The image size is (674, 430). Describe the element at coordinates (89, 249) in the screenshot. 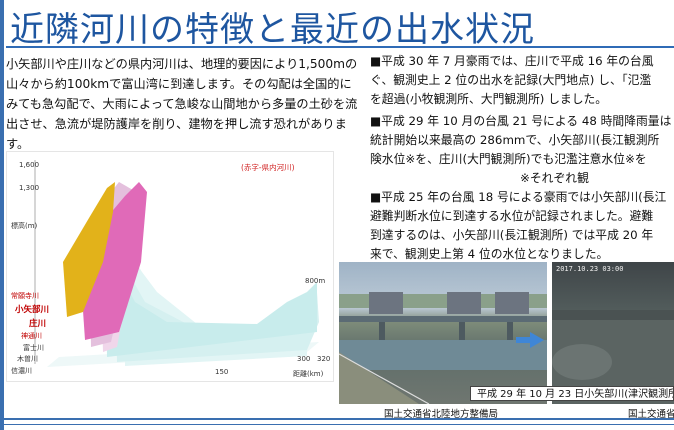

I see `profile-joganji` at that location.